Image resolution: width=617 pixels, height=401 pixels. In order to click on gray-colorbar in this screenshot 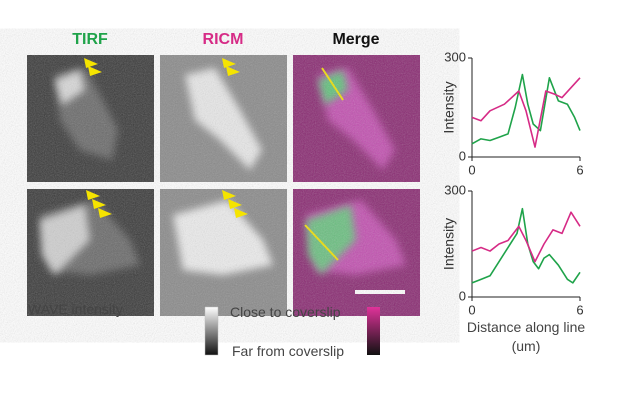, I will do `click(211, 331)`.